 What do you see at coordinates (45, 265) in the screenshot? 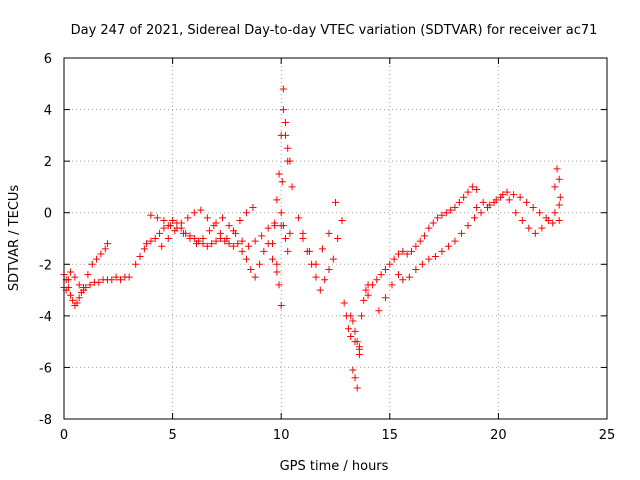
I see `y-tick-label: -2` at bounding box center [45, 265].